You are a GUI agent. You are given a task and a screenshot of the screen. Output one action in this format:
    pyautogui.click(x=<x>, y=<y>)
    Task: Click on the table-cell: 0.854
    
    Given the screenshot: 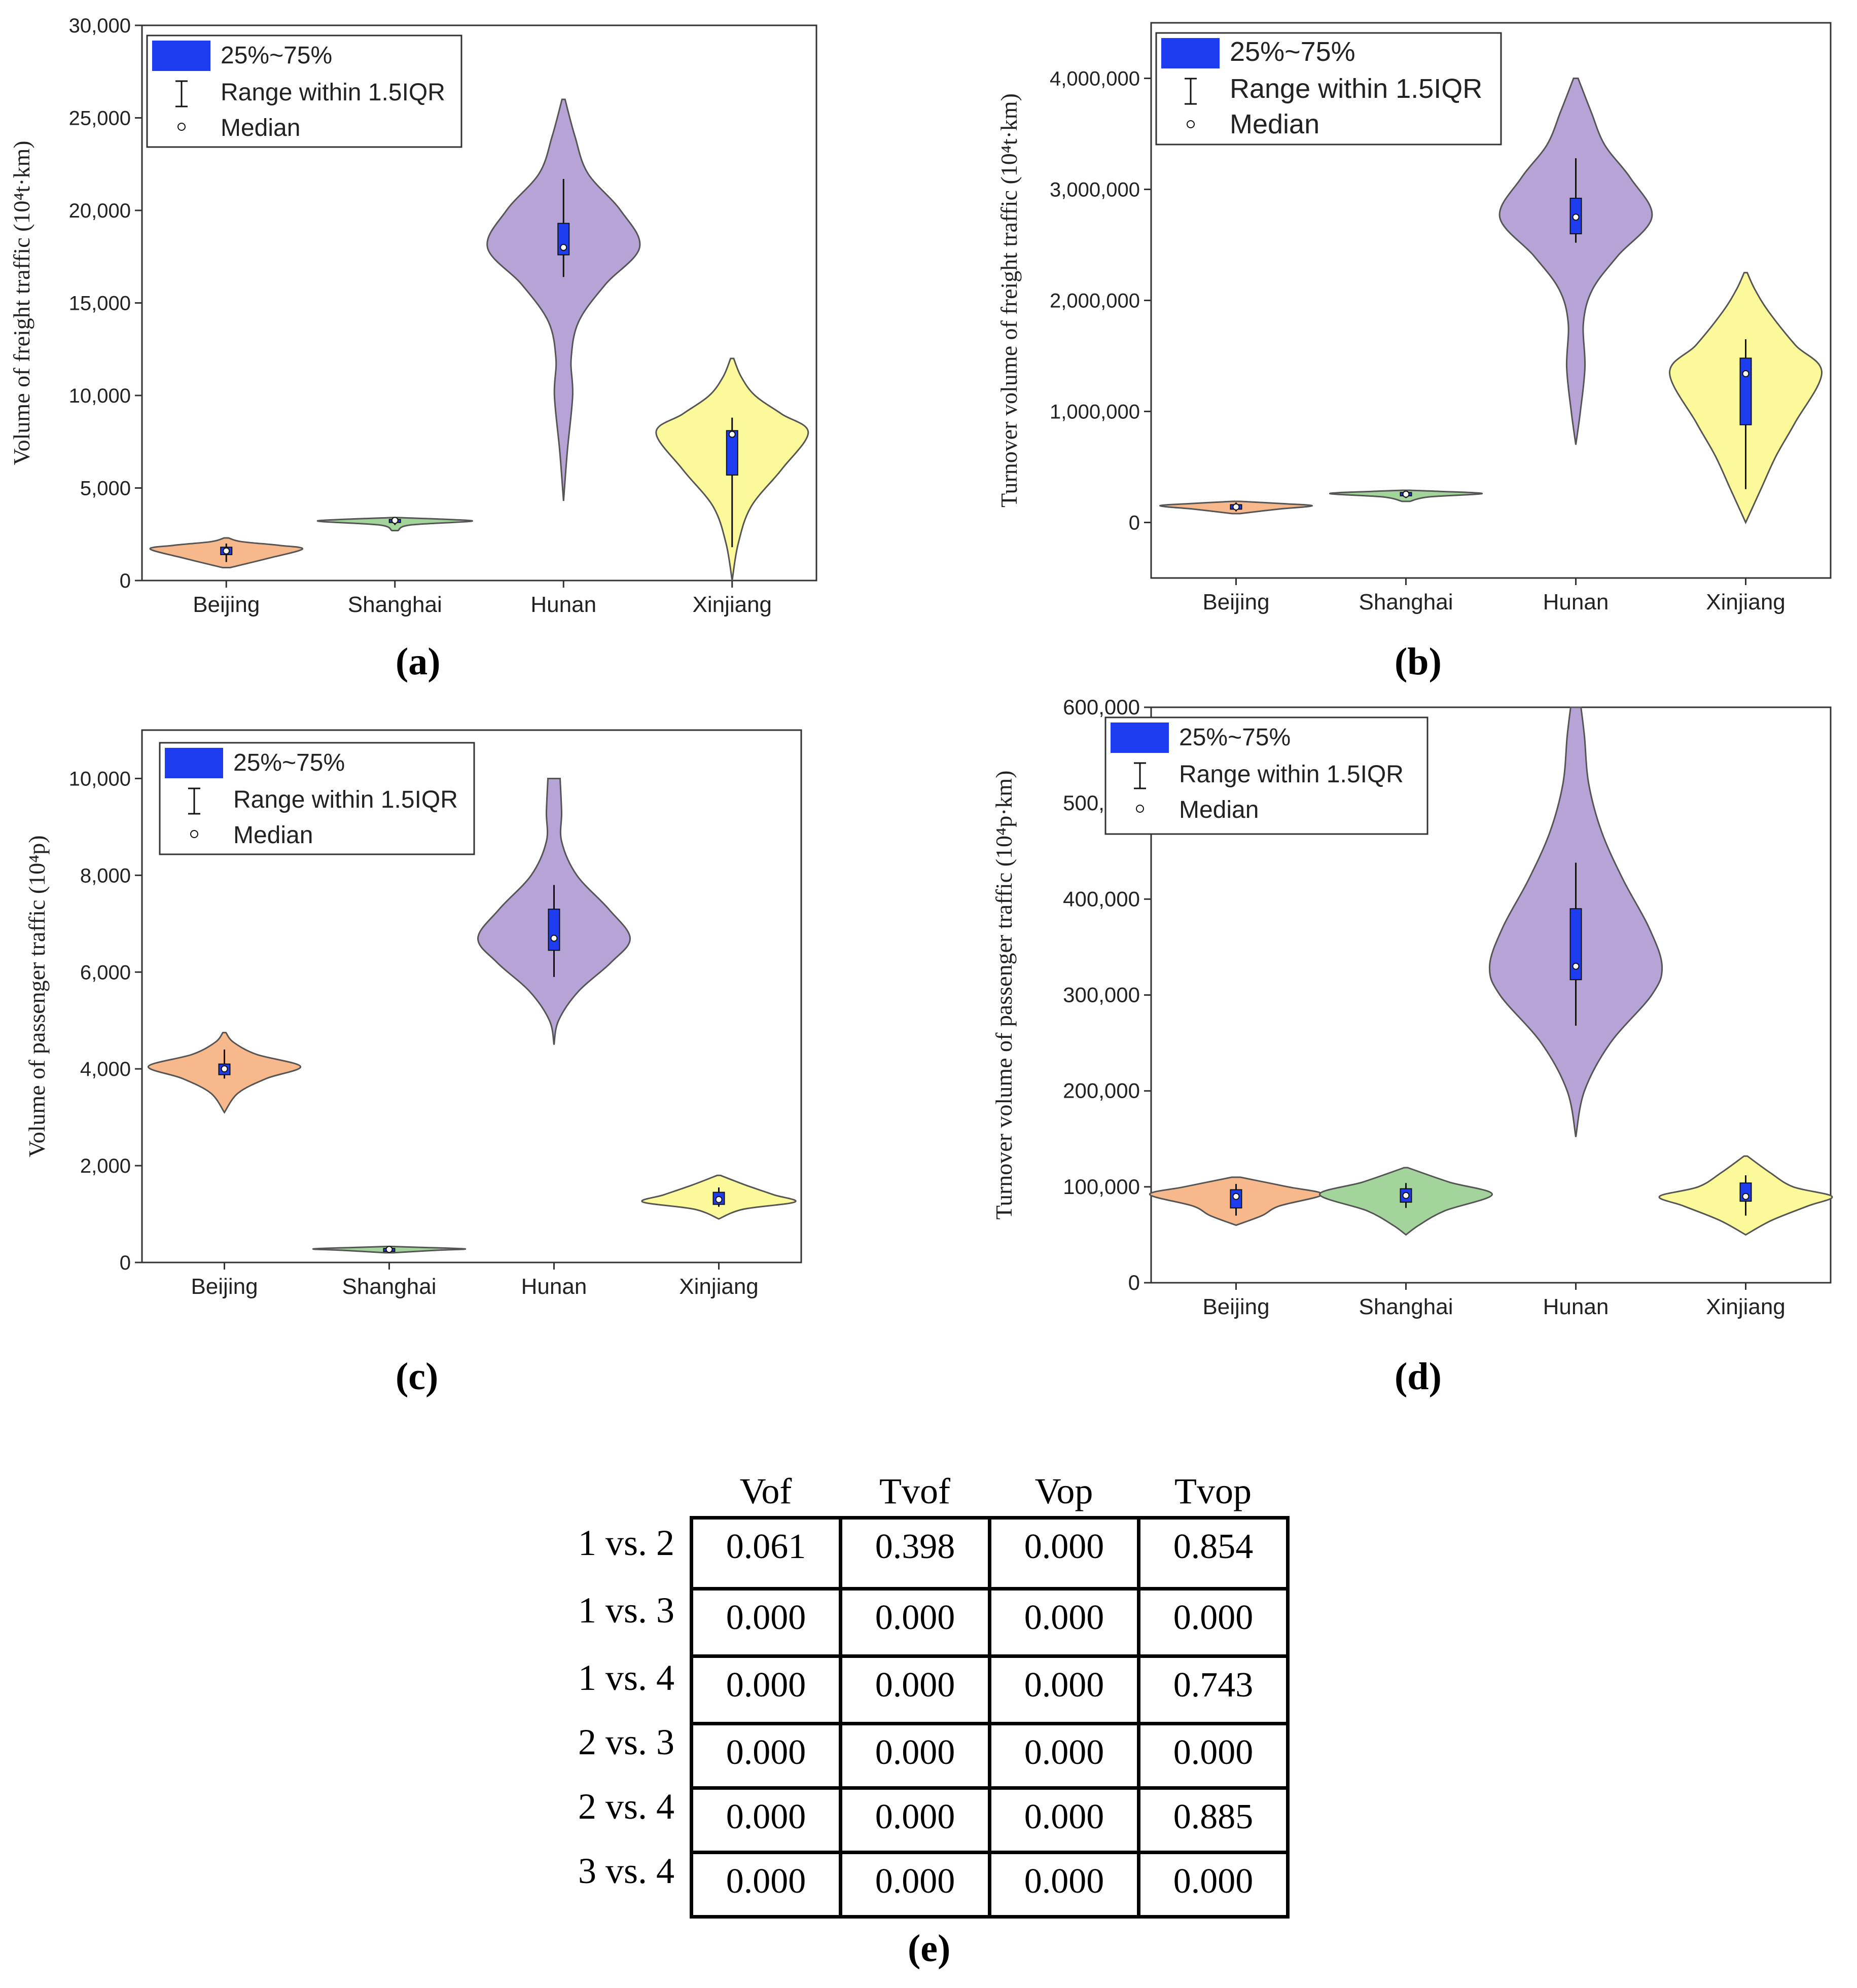 What is the action you would take?
    pyautogui.click(x=1213, y=1553)
    